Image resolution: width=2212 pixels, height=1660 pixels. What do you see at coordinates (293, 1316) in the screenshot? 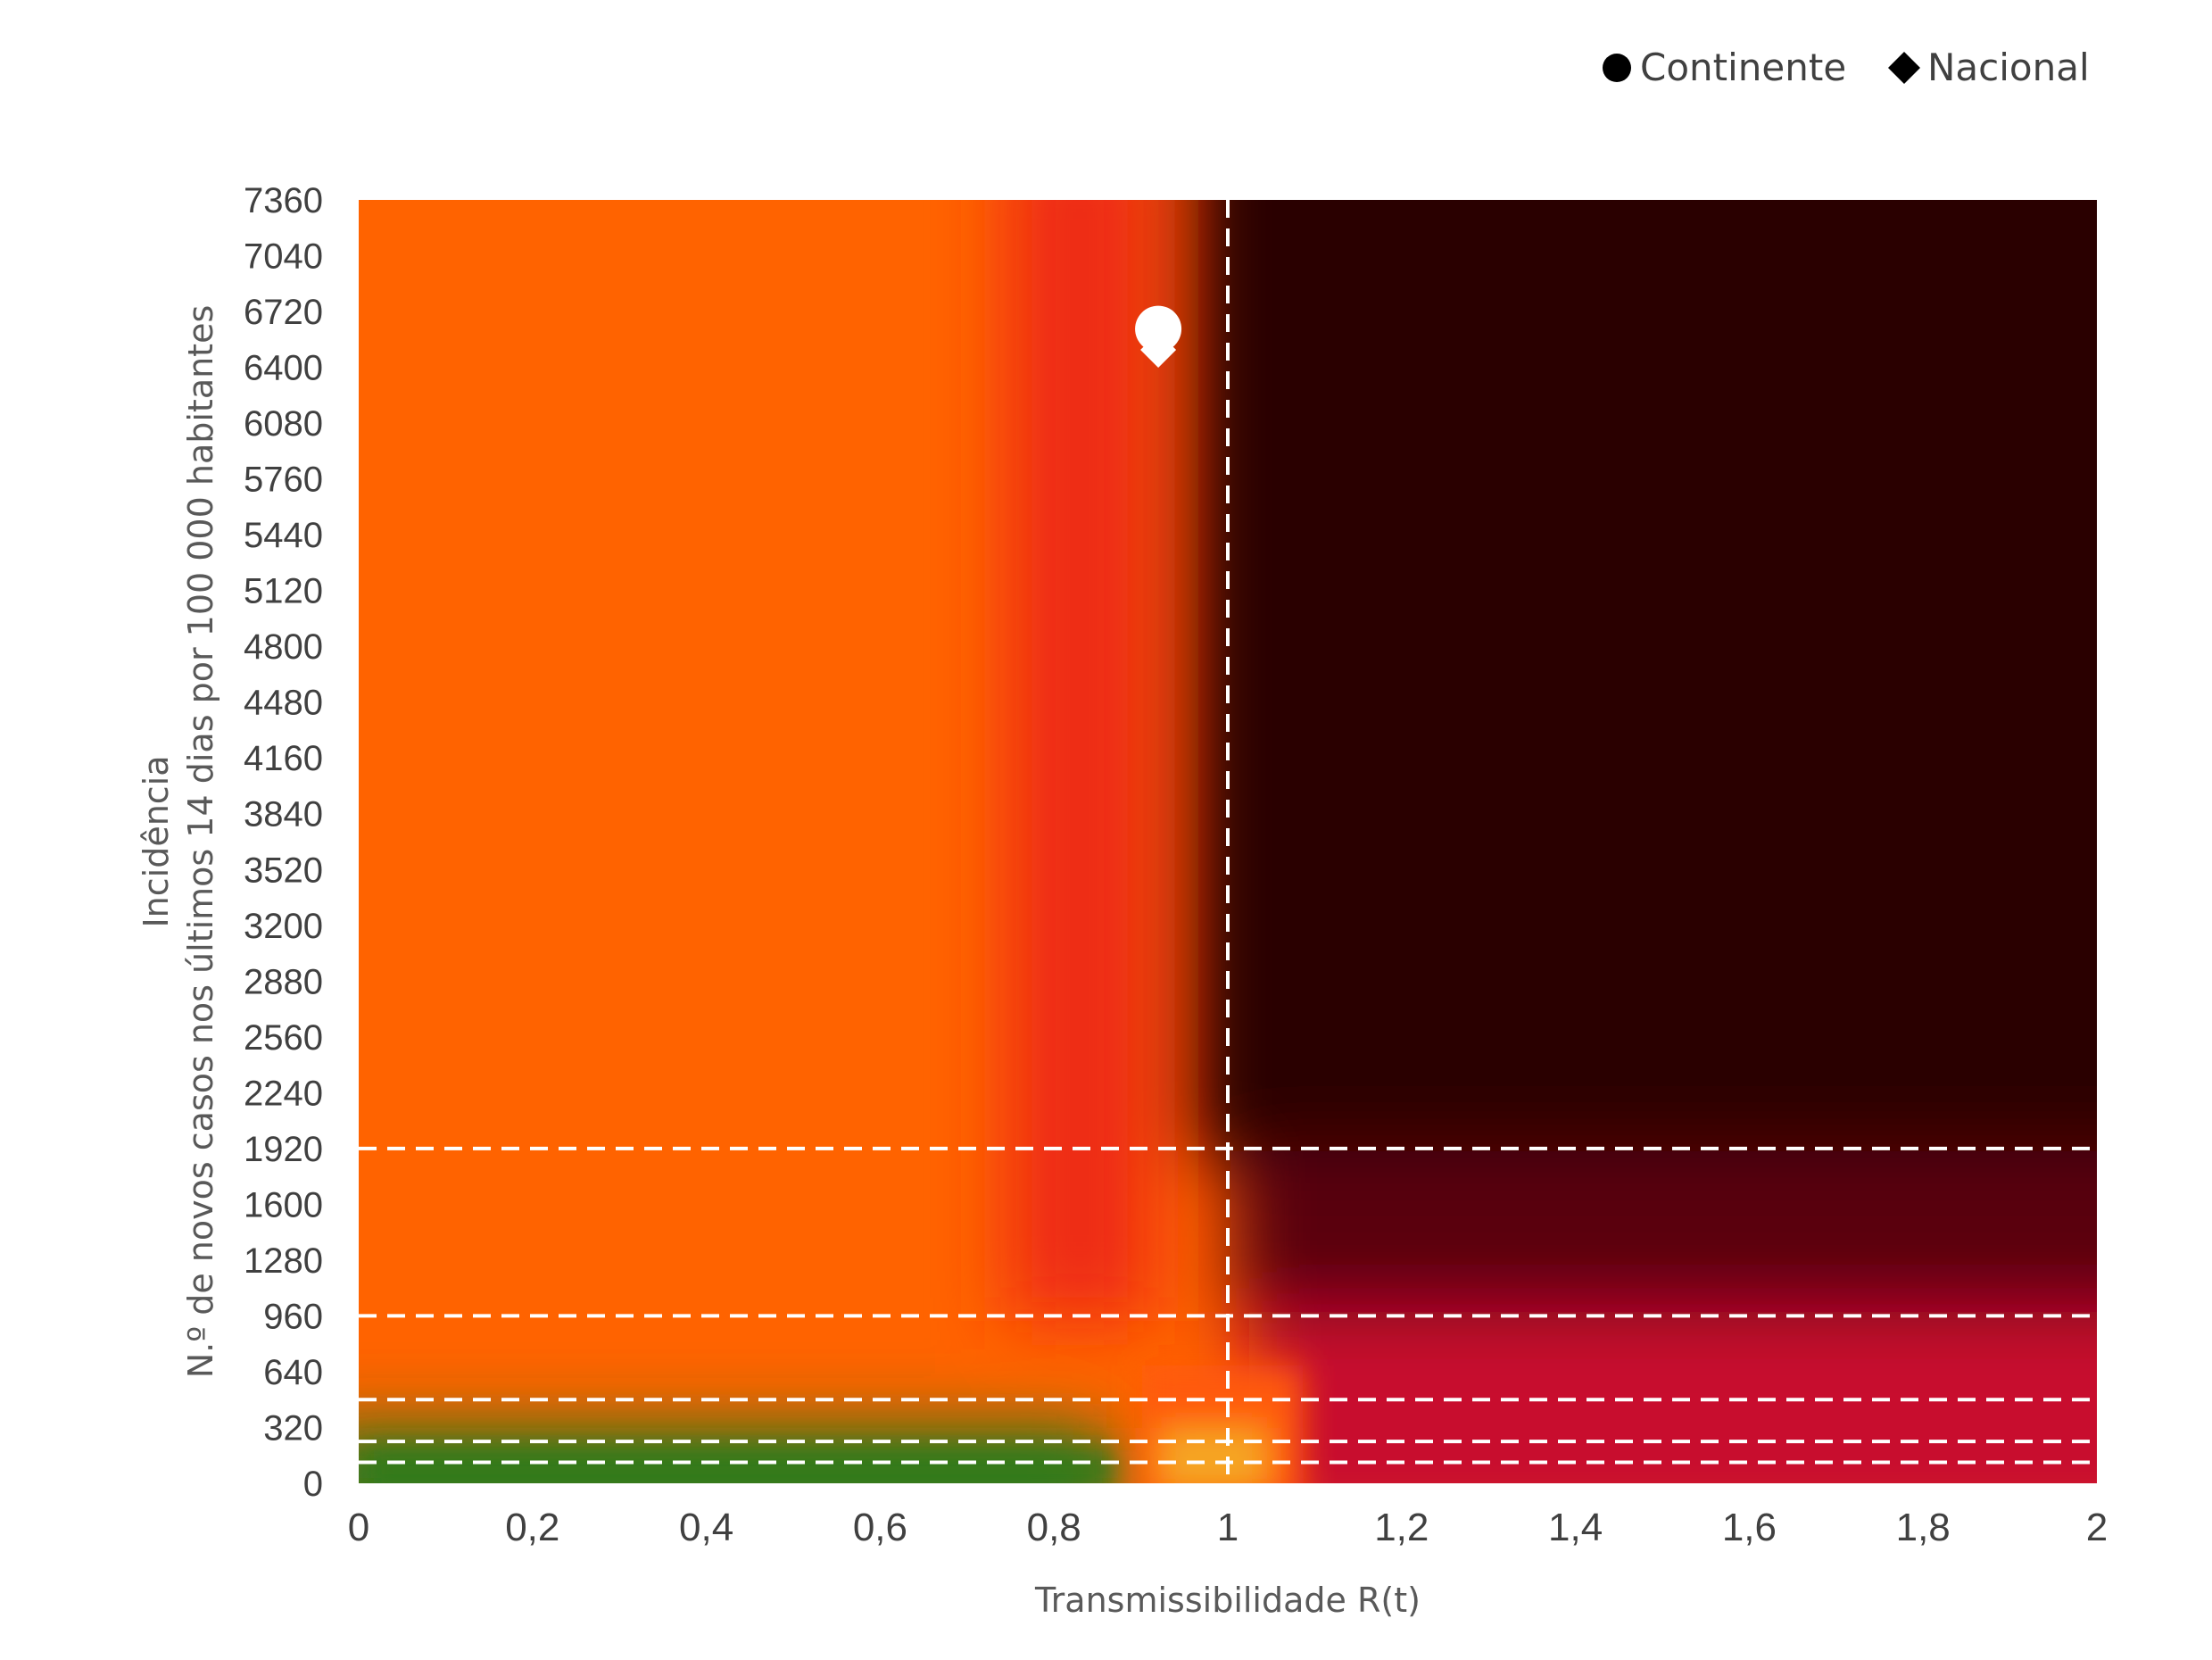
I see `y-tick-label: 960` at bounding box center [293, 1316].